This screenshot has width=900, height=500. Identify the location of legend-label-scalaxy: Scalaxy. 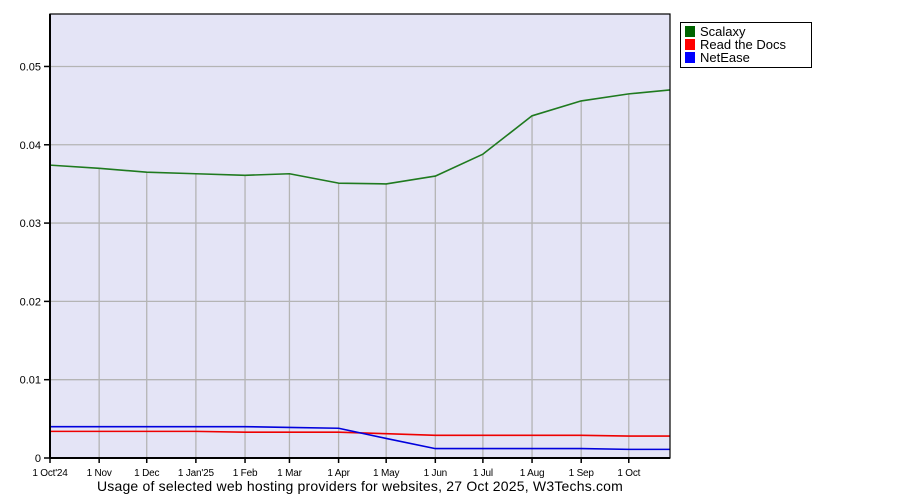
(723, 31).